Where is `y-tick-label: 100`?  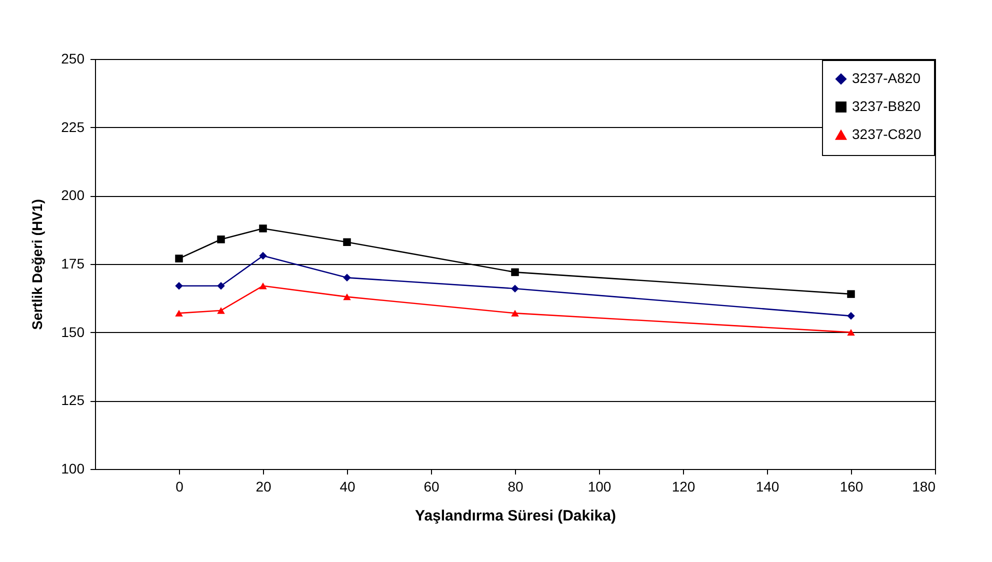 y-tick-label: 100 is located at coordinates (73, 468).